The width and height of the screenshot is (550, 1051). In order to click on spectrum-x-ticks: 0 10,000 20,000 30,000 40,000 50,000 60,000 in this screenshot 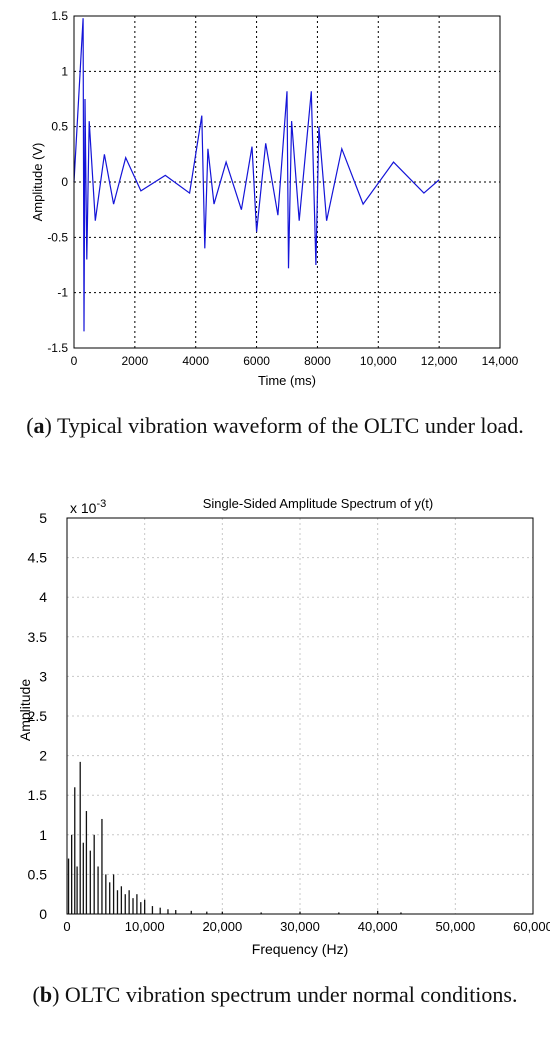, I will do `click(306, 926)`.